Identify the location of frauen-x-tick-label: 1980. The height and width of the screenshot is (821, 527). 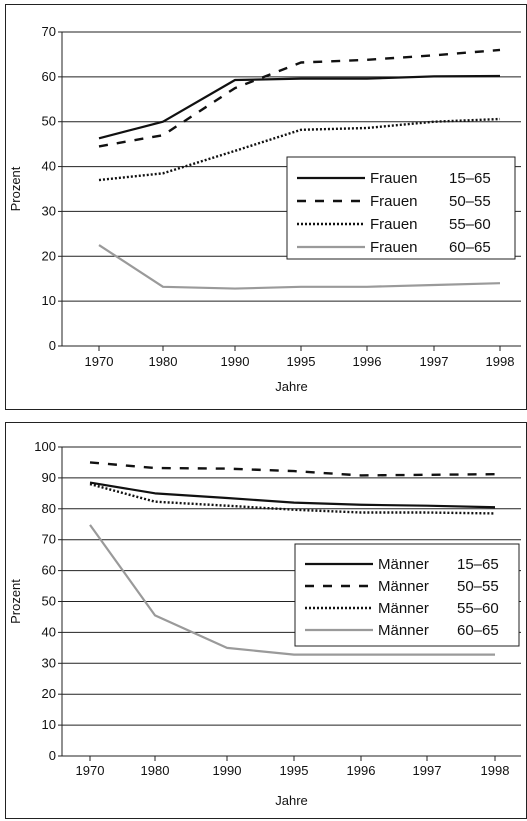
(163, 361).